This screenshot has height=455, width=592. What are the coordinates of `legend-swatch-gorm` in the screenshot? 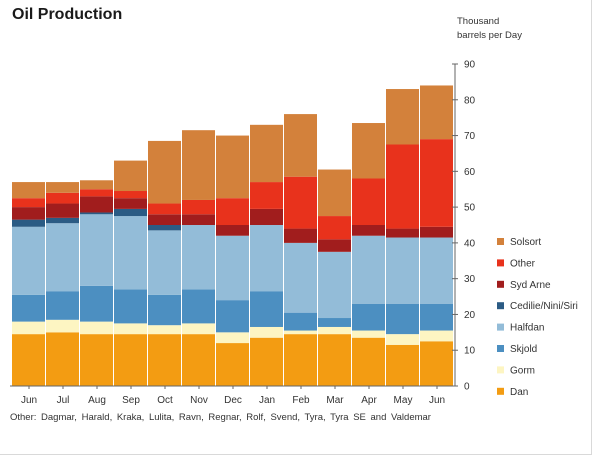 It's located at (500, 370).